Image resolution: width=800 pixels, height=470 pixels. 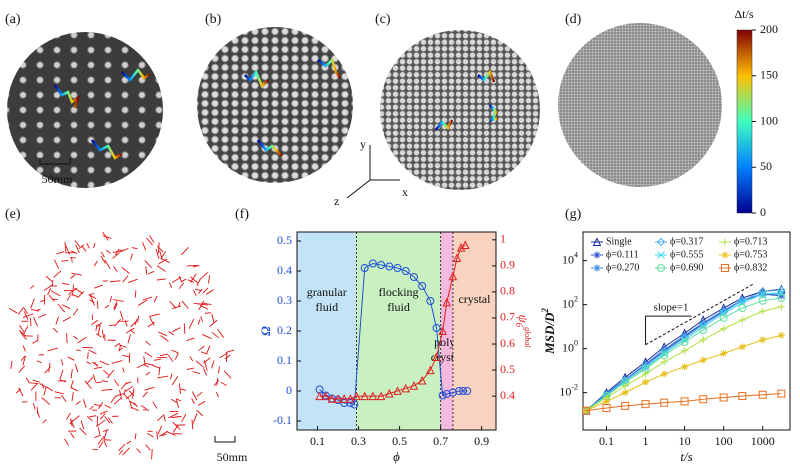 What do you see at coordinates (570, 302) in the screenshot?
I see `y-tick-label: 102` at bounding box center [570, 302].